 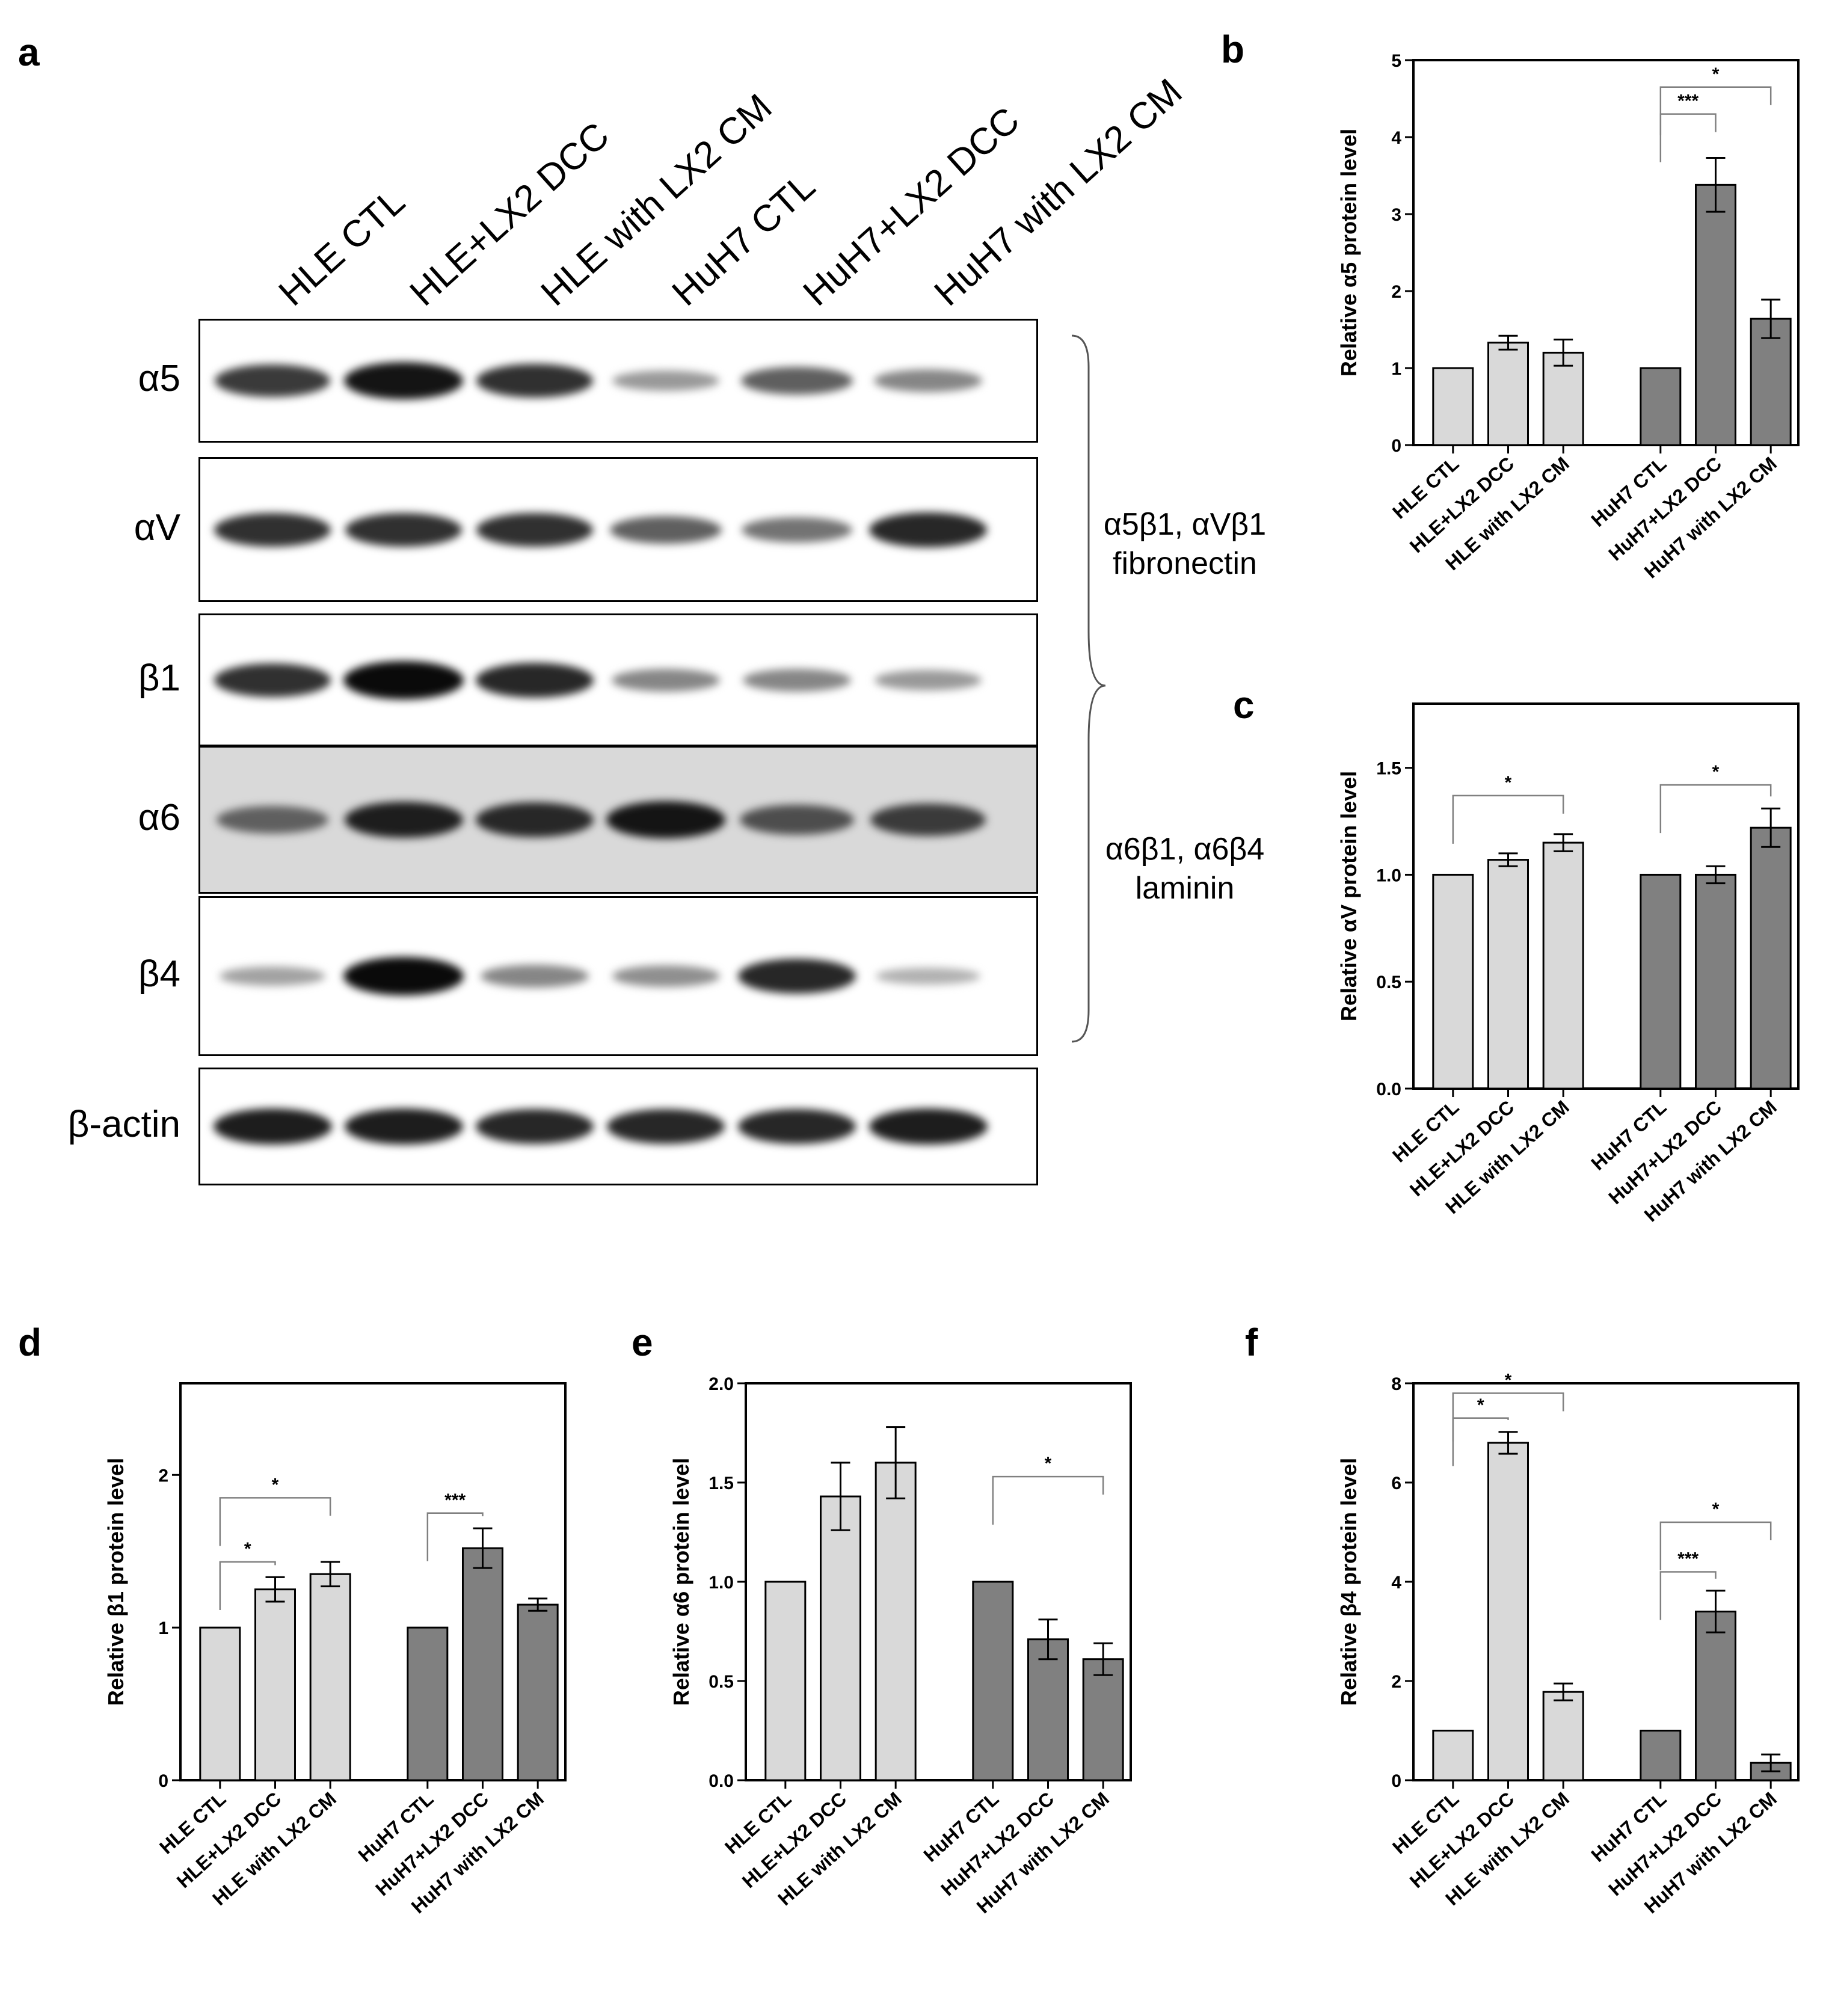 What do you see at coordinates (1244, 705) in the screenshot?
I see `panel-letter-c: c` at bounding box center [1244, 705].